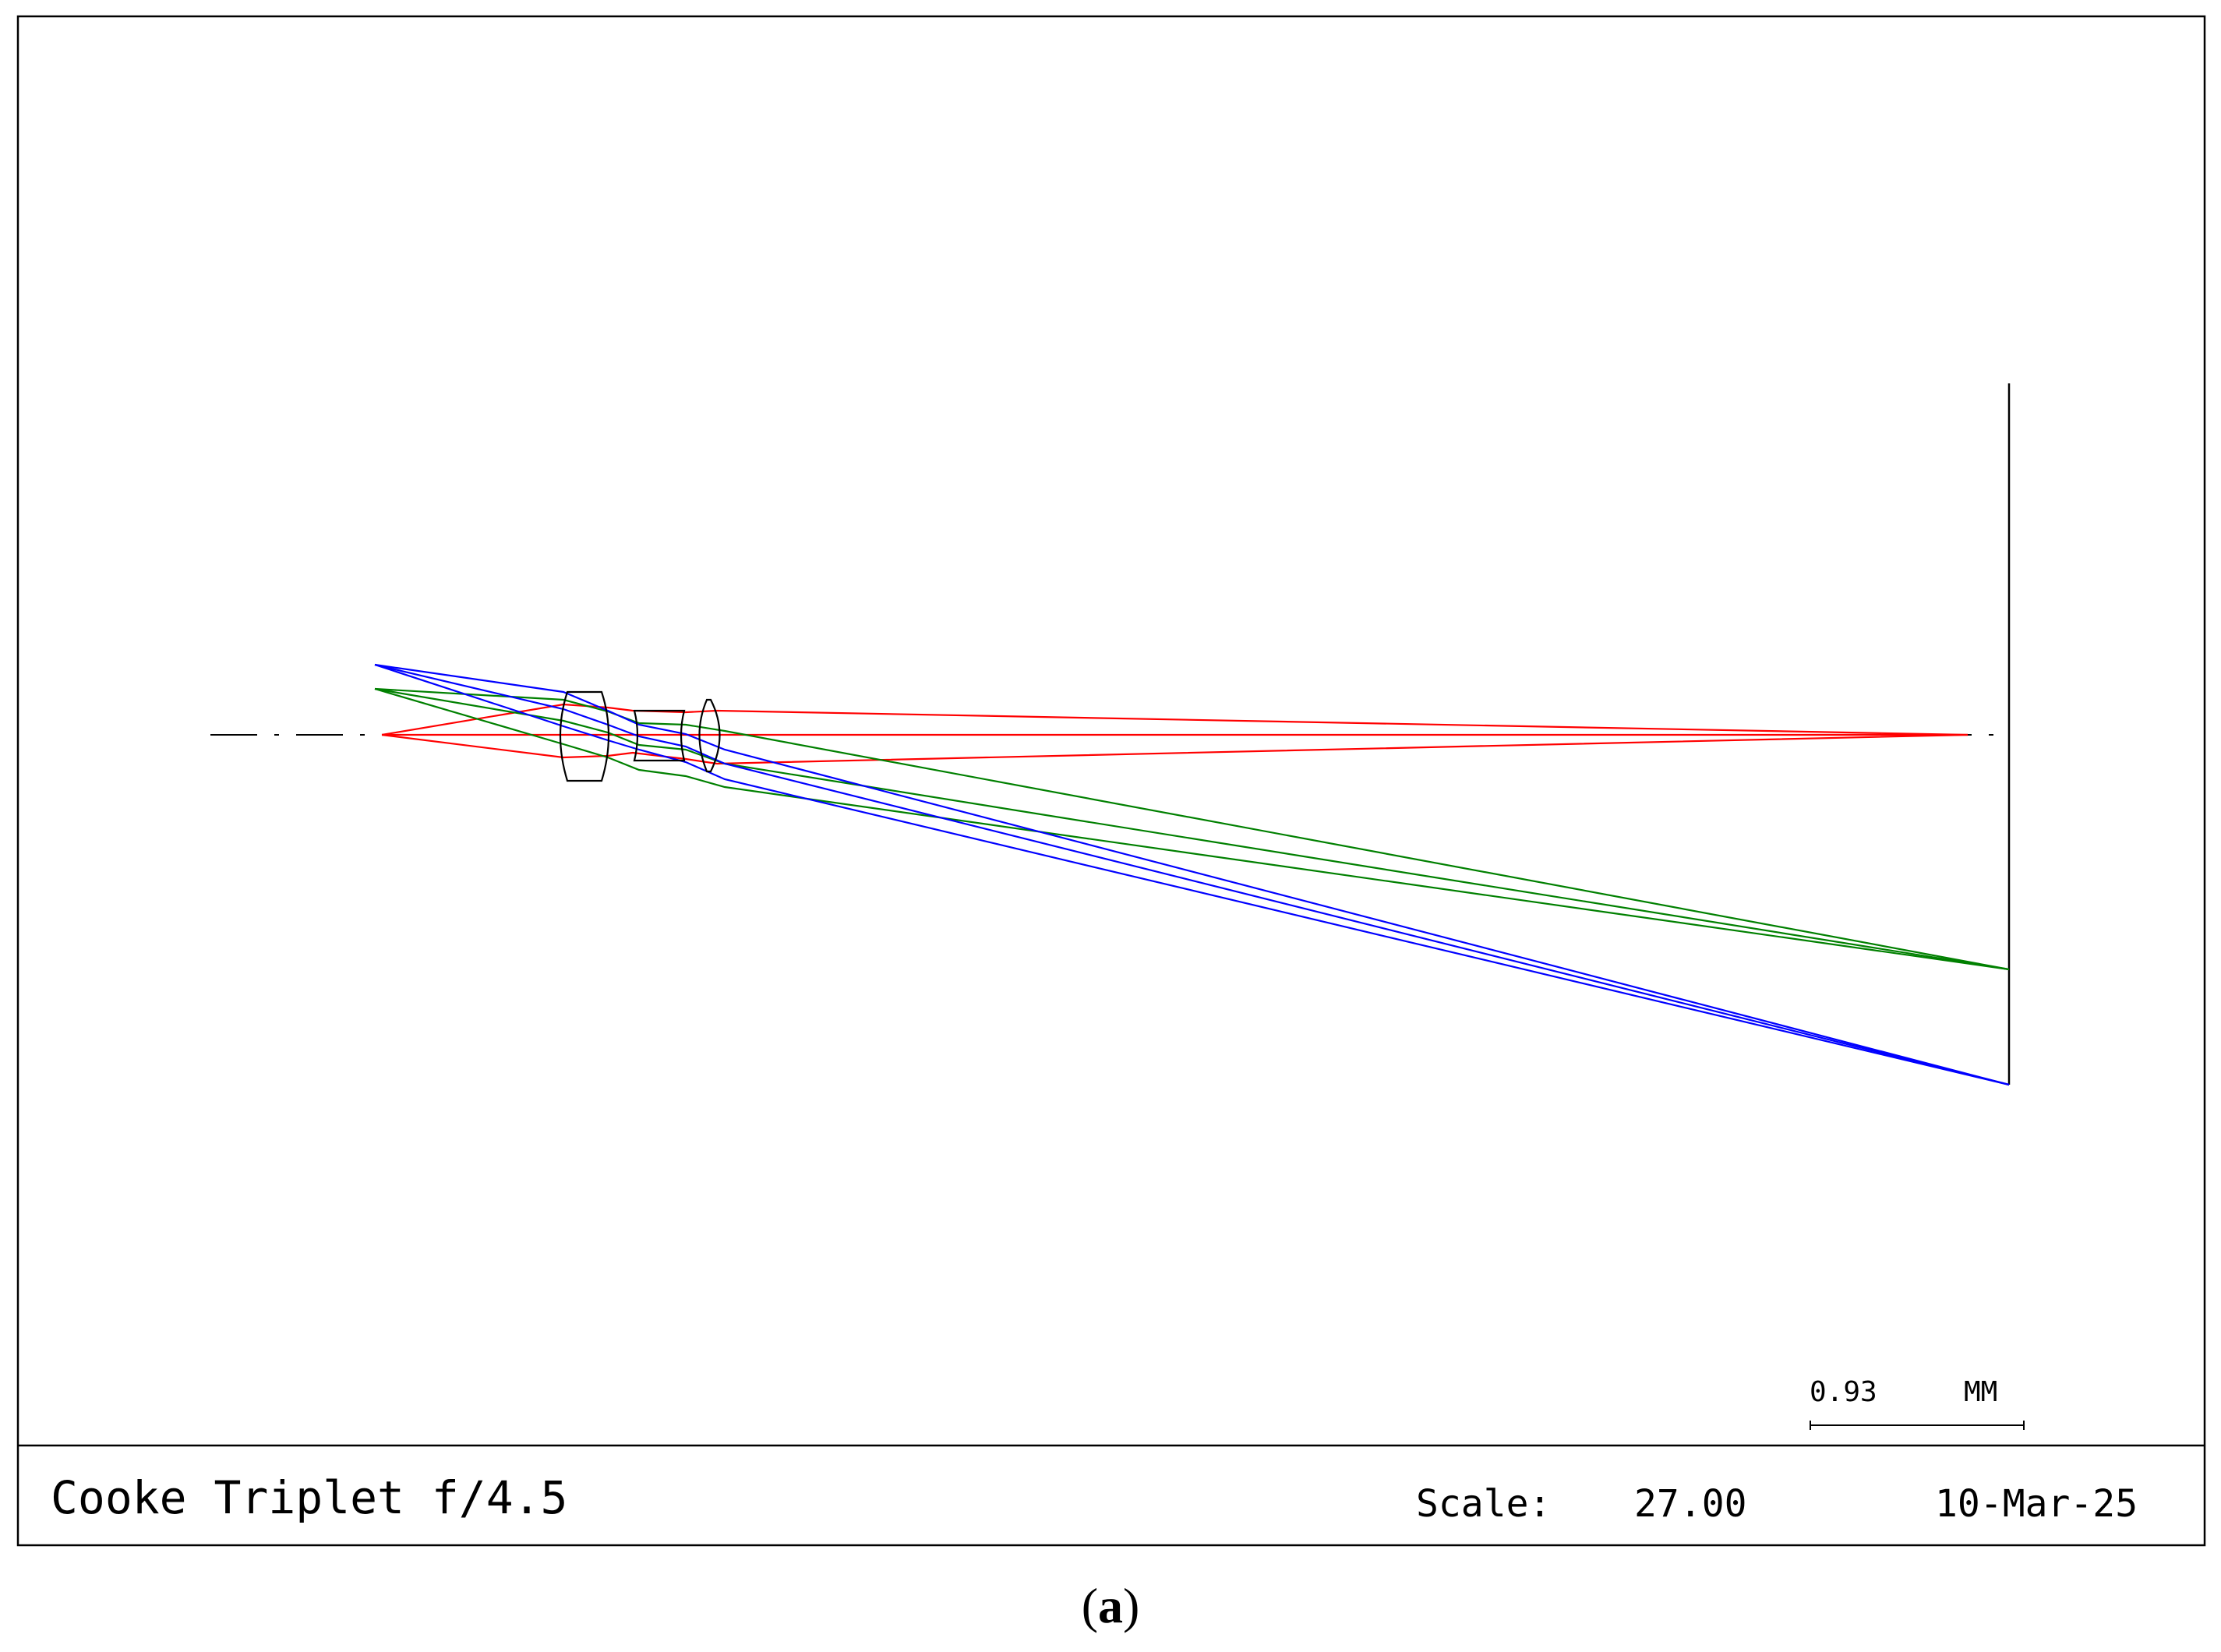 The image size is (2221, 1652). Describe the element at coordinates (1917, 1426) in the screenshot. I see `scale-bar` at that location.